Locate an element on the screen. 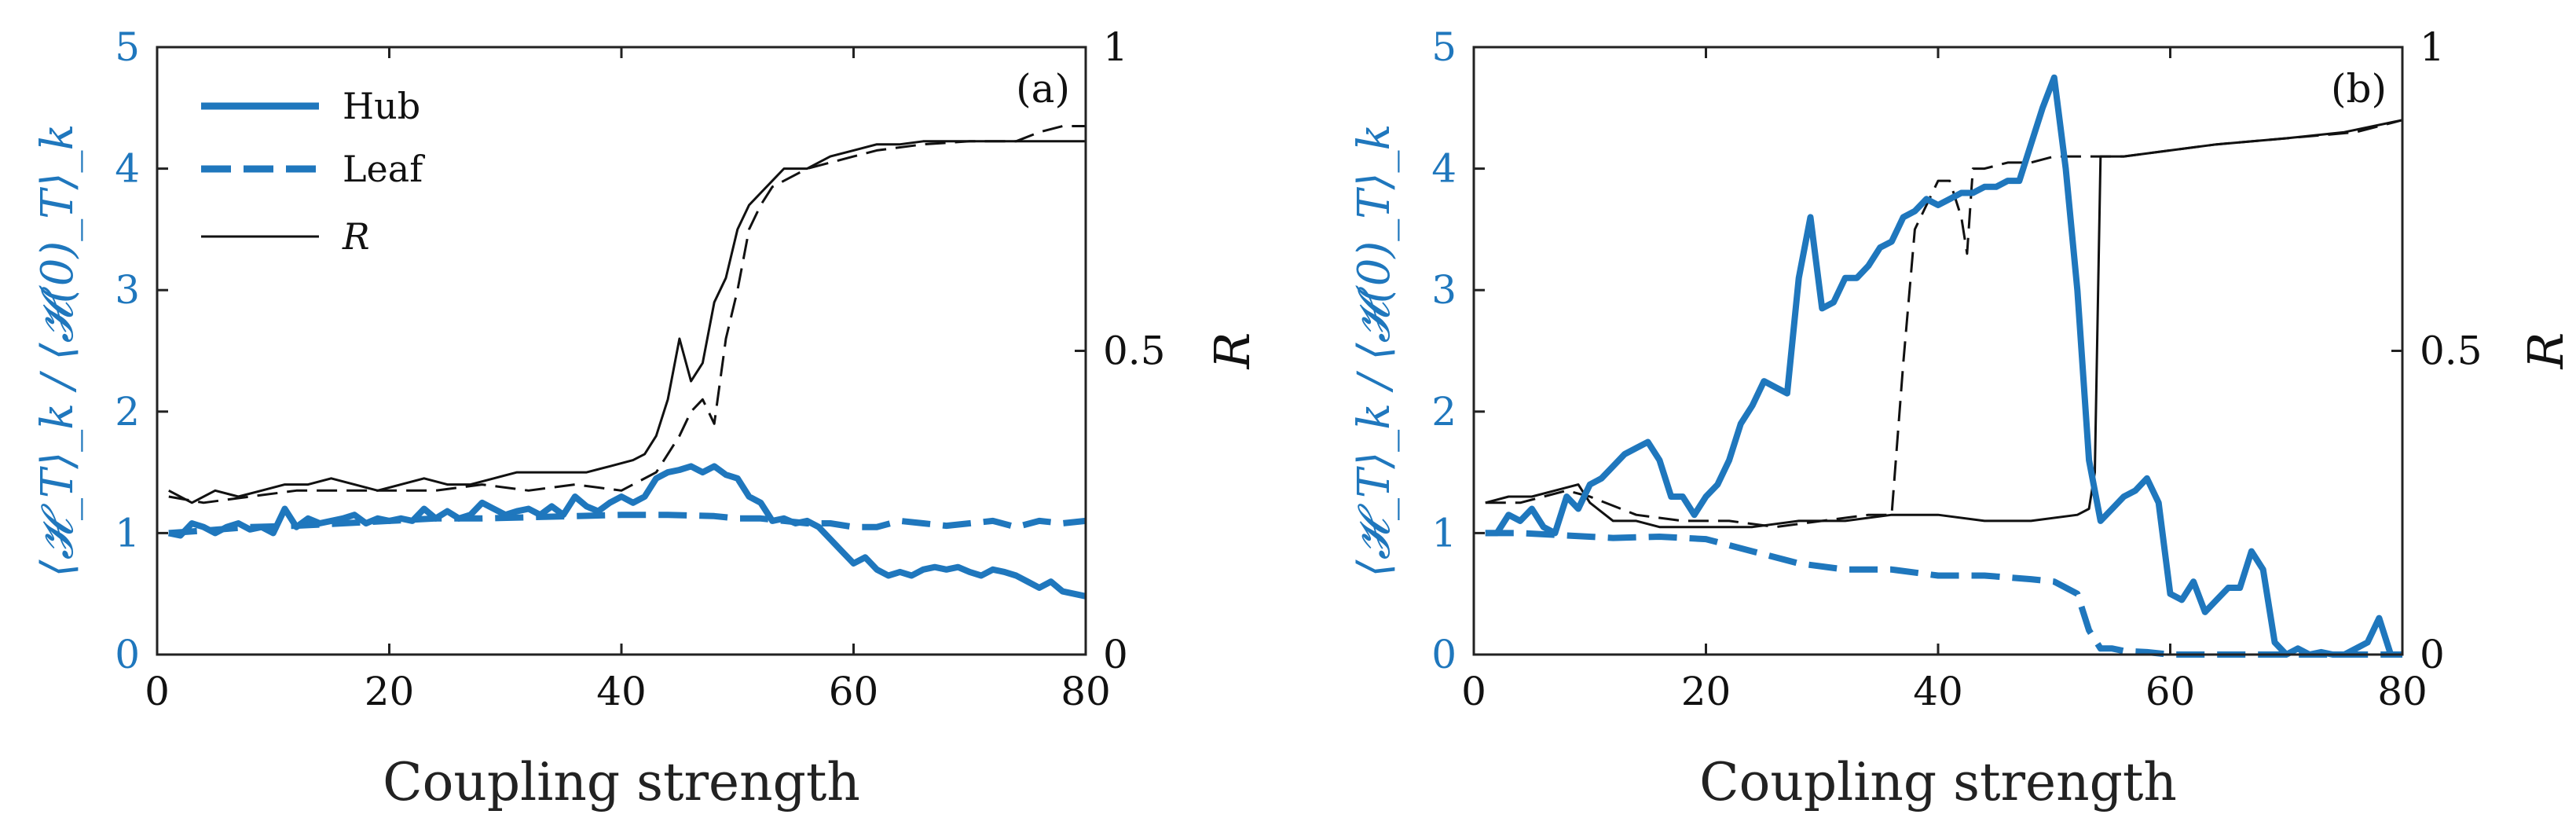  panel-b-x-tick-label: 20 is located at coordinates (1706, 691).